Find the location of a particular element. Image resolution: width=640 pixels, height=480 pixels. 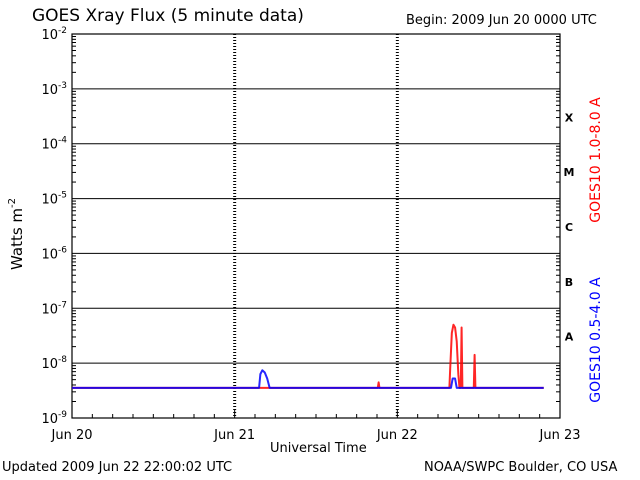

series-legend: GOES10 1.0-8.0 A is located at coordinates (596, 160).